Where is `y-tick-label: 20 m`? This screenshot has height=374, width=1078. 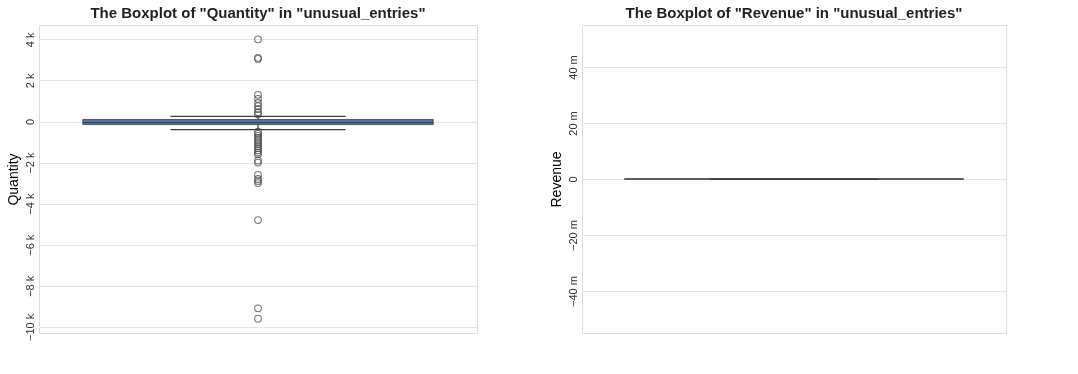
y-tick-label: 20 m is located at coordinates (572, 123).